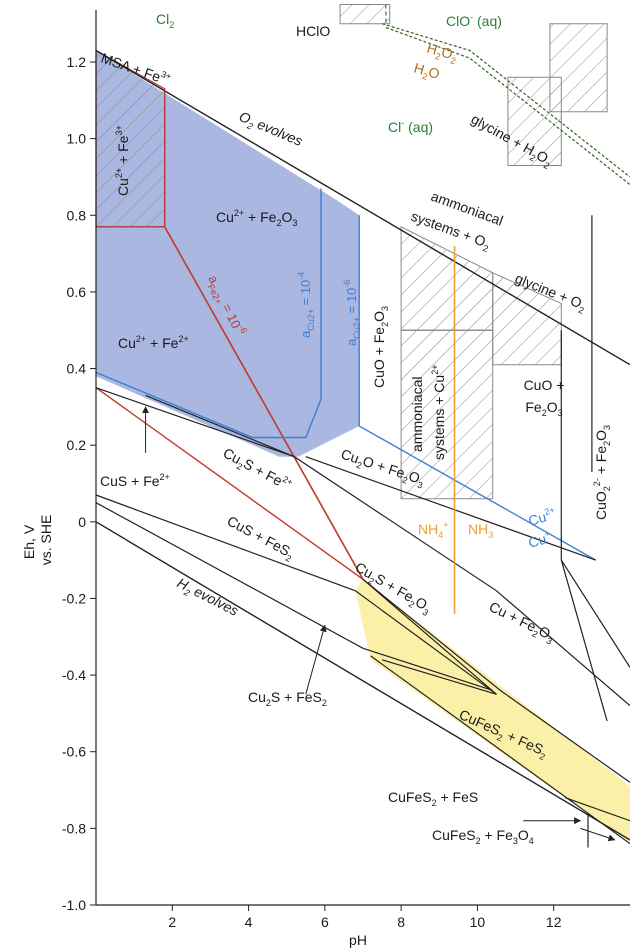 The image size is (630, 952). Describe the element at coordinates (122, 160) in the screenshot. I see `label-cu-fe3: Cu2+ + Fe3+` at that location.